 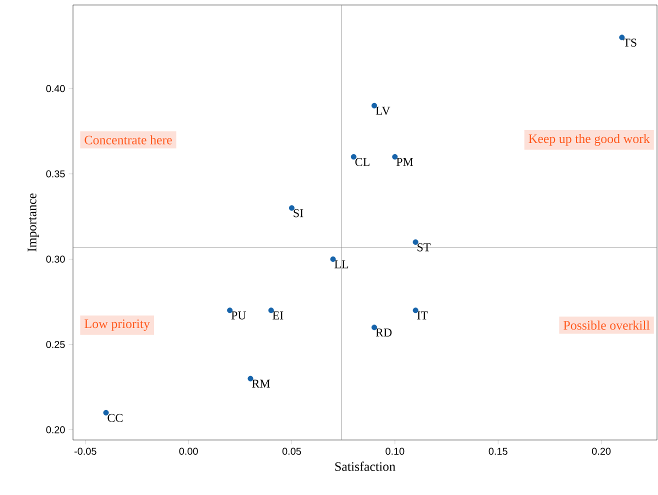 I want to click on y-tick-label: 0.35, so click(x=55, y=174).